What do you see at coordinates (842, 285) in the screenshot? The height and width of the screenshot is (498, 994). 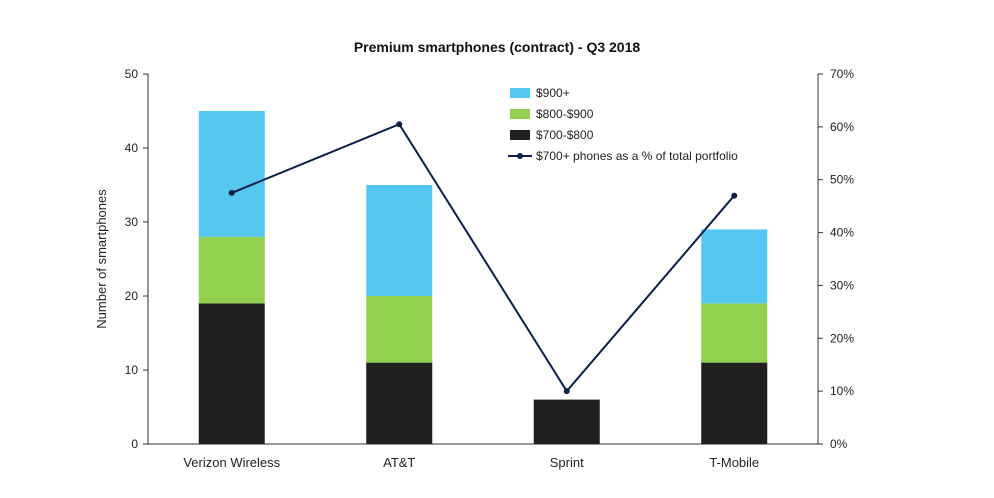 I see `y2-tick-label: 30%` at bounding box center [842, 285].